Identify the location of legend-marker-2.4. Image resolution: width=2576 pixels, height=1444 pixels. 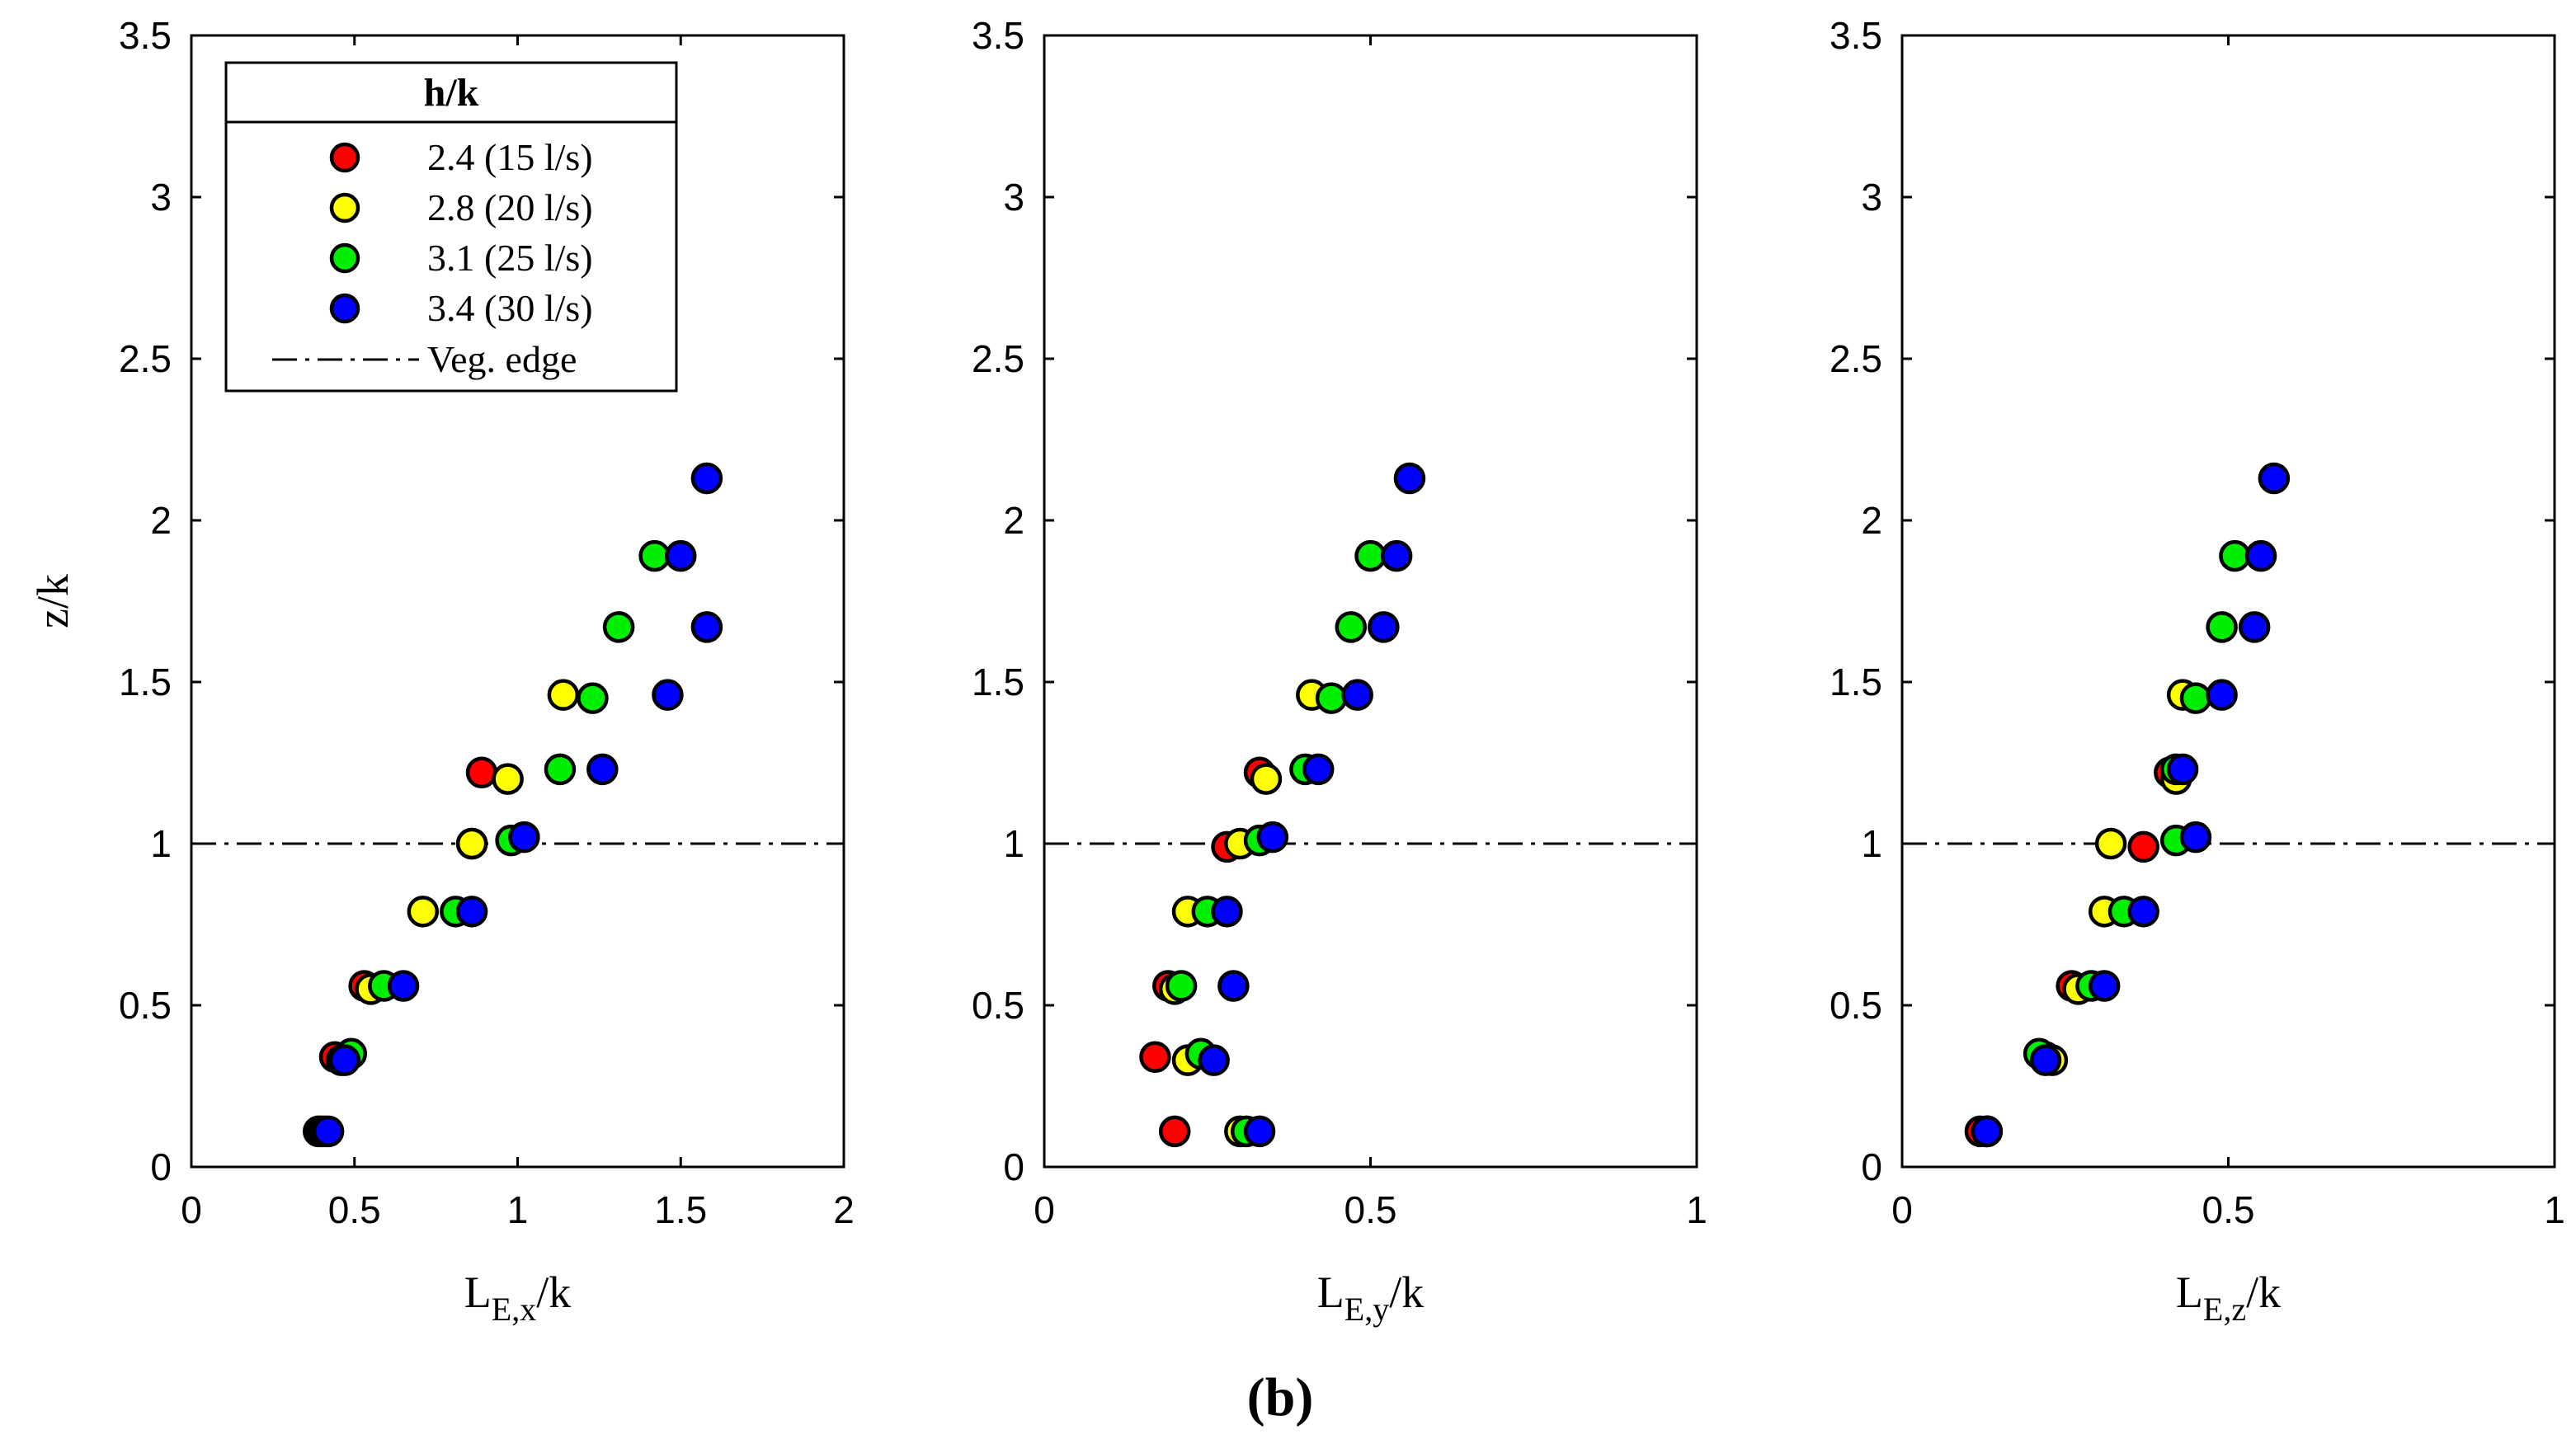
(344, 157).